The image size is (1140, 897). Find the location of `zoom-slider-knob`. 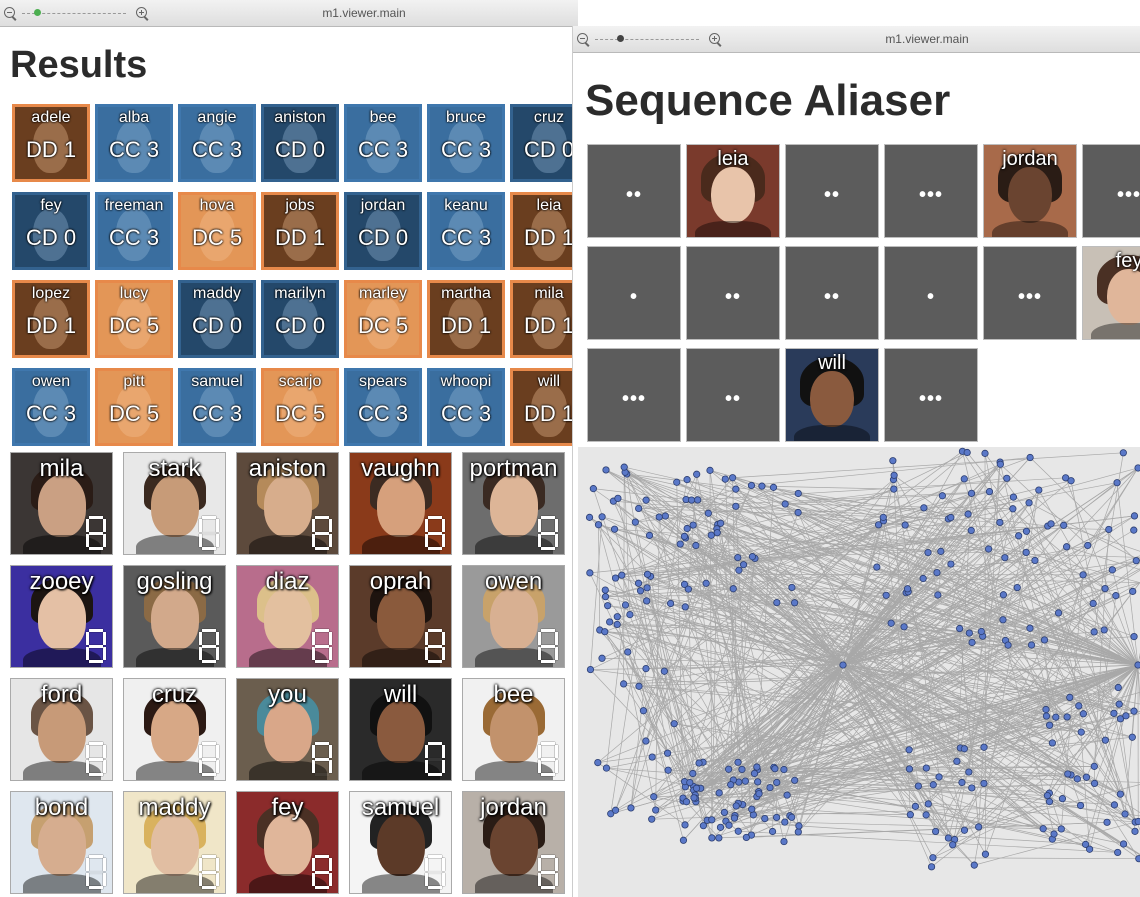

zoom-slider-knob is located at coordinates (620, 38).